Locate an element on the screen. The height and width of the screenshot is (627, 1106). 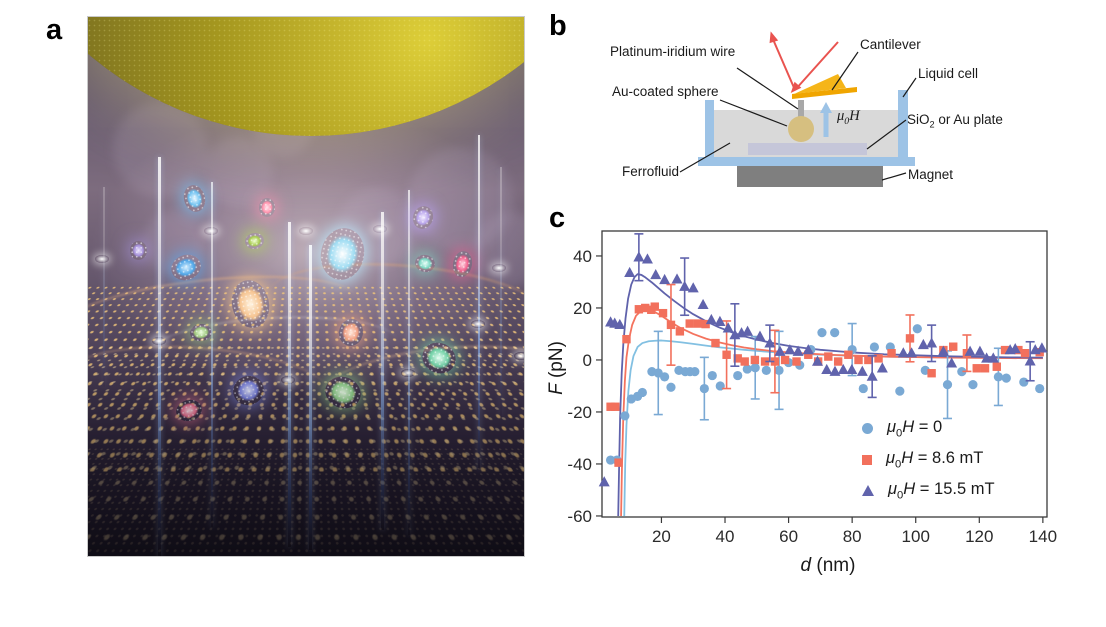
label-plate: SiO2 or Au plate is located at coordinates (955, 121).